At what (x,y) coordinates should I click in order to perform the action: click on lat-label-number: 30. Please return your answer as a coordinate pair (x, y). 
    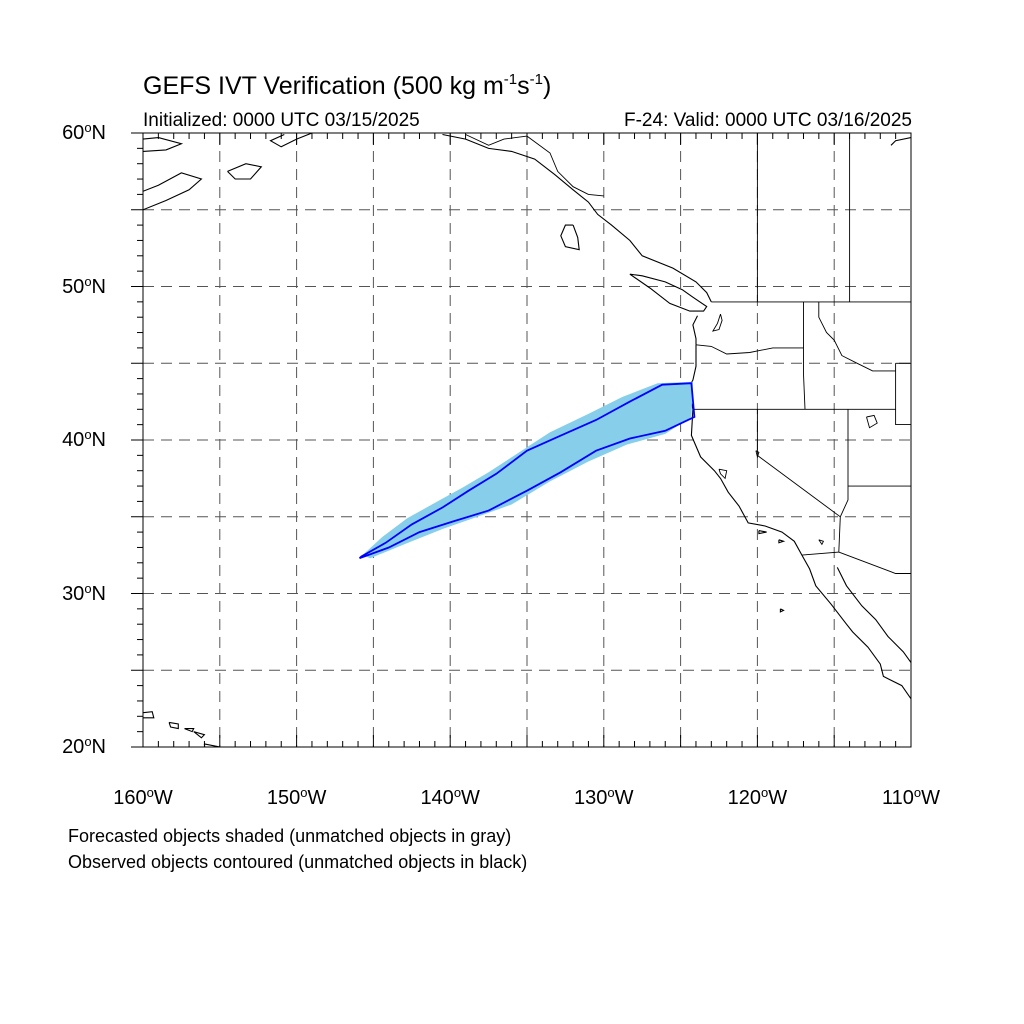
    Looking at the image, I should click on (73, 593).